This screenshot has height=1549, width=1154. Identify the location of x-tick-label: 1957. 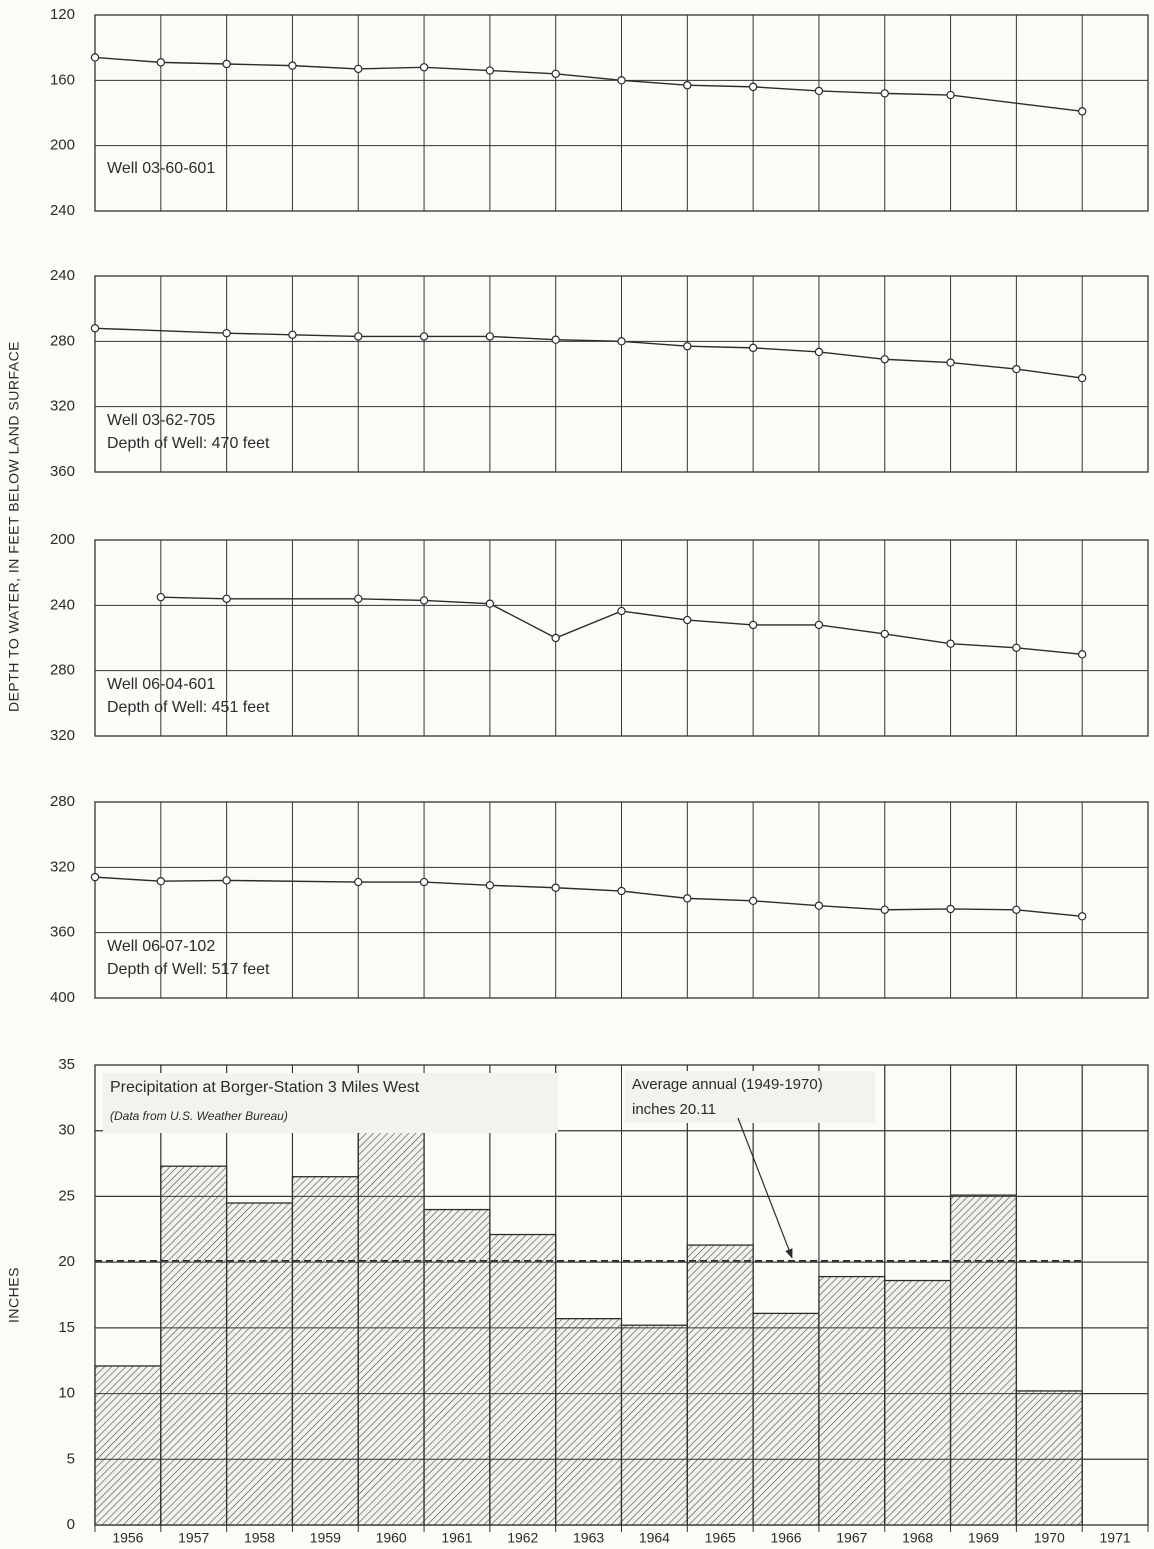
(193, 1538).